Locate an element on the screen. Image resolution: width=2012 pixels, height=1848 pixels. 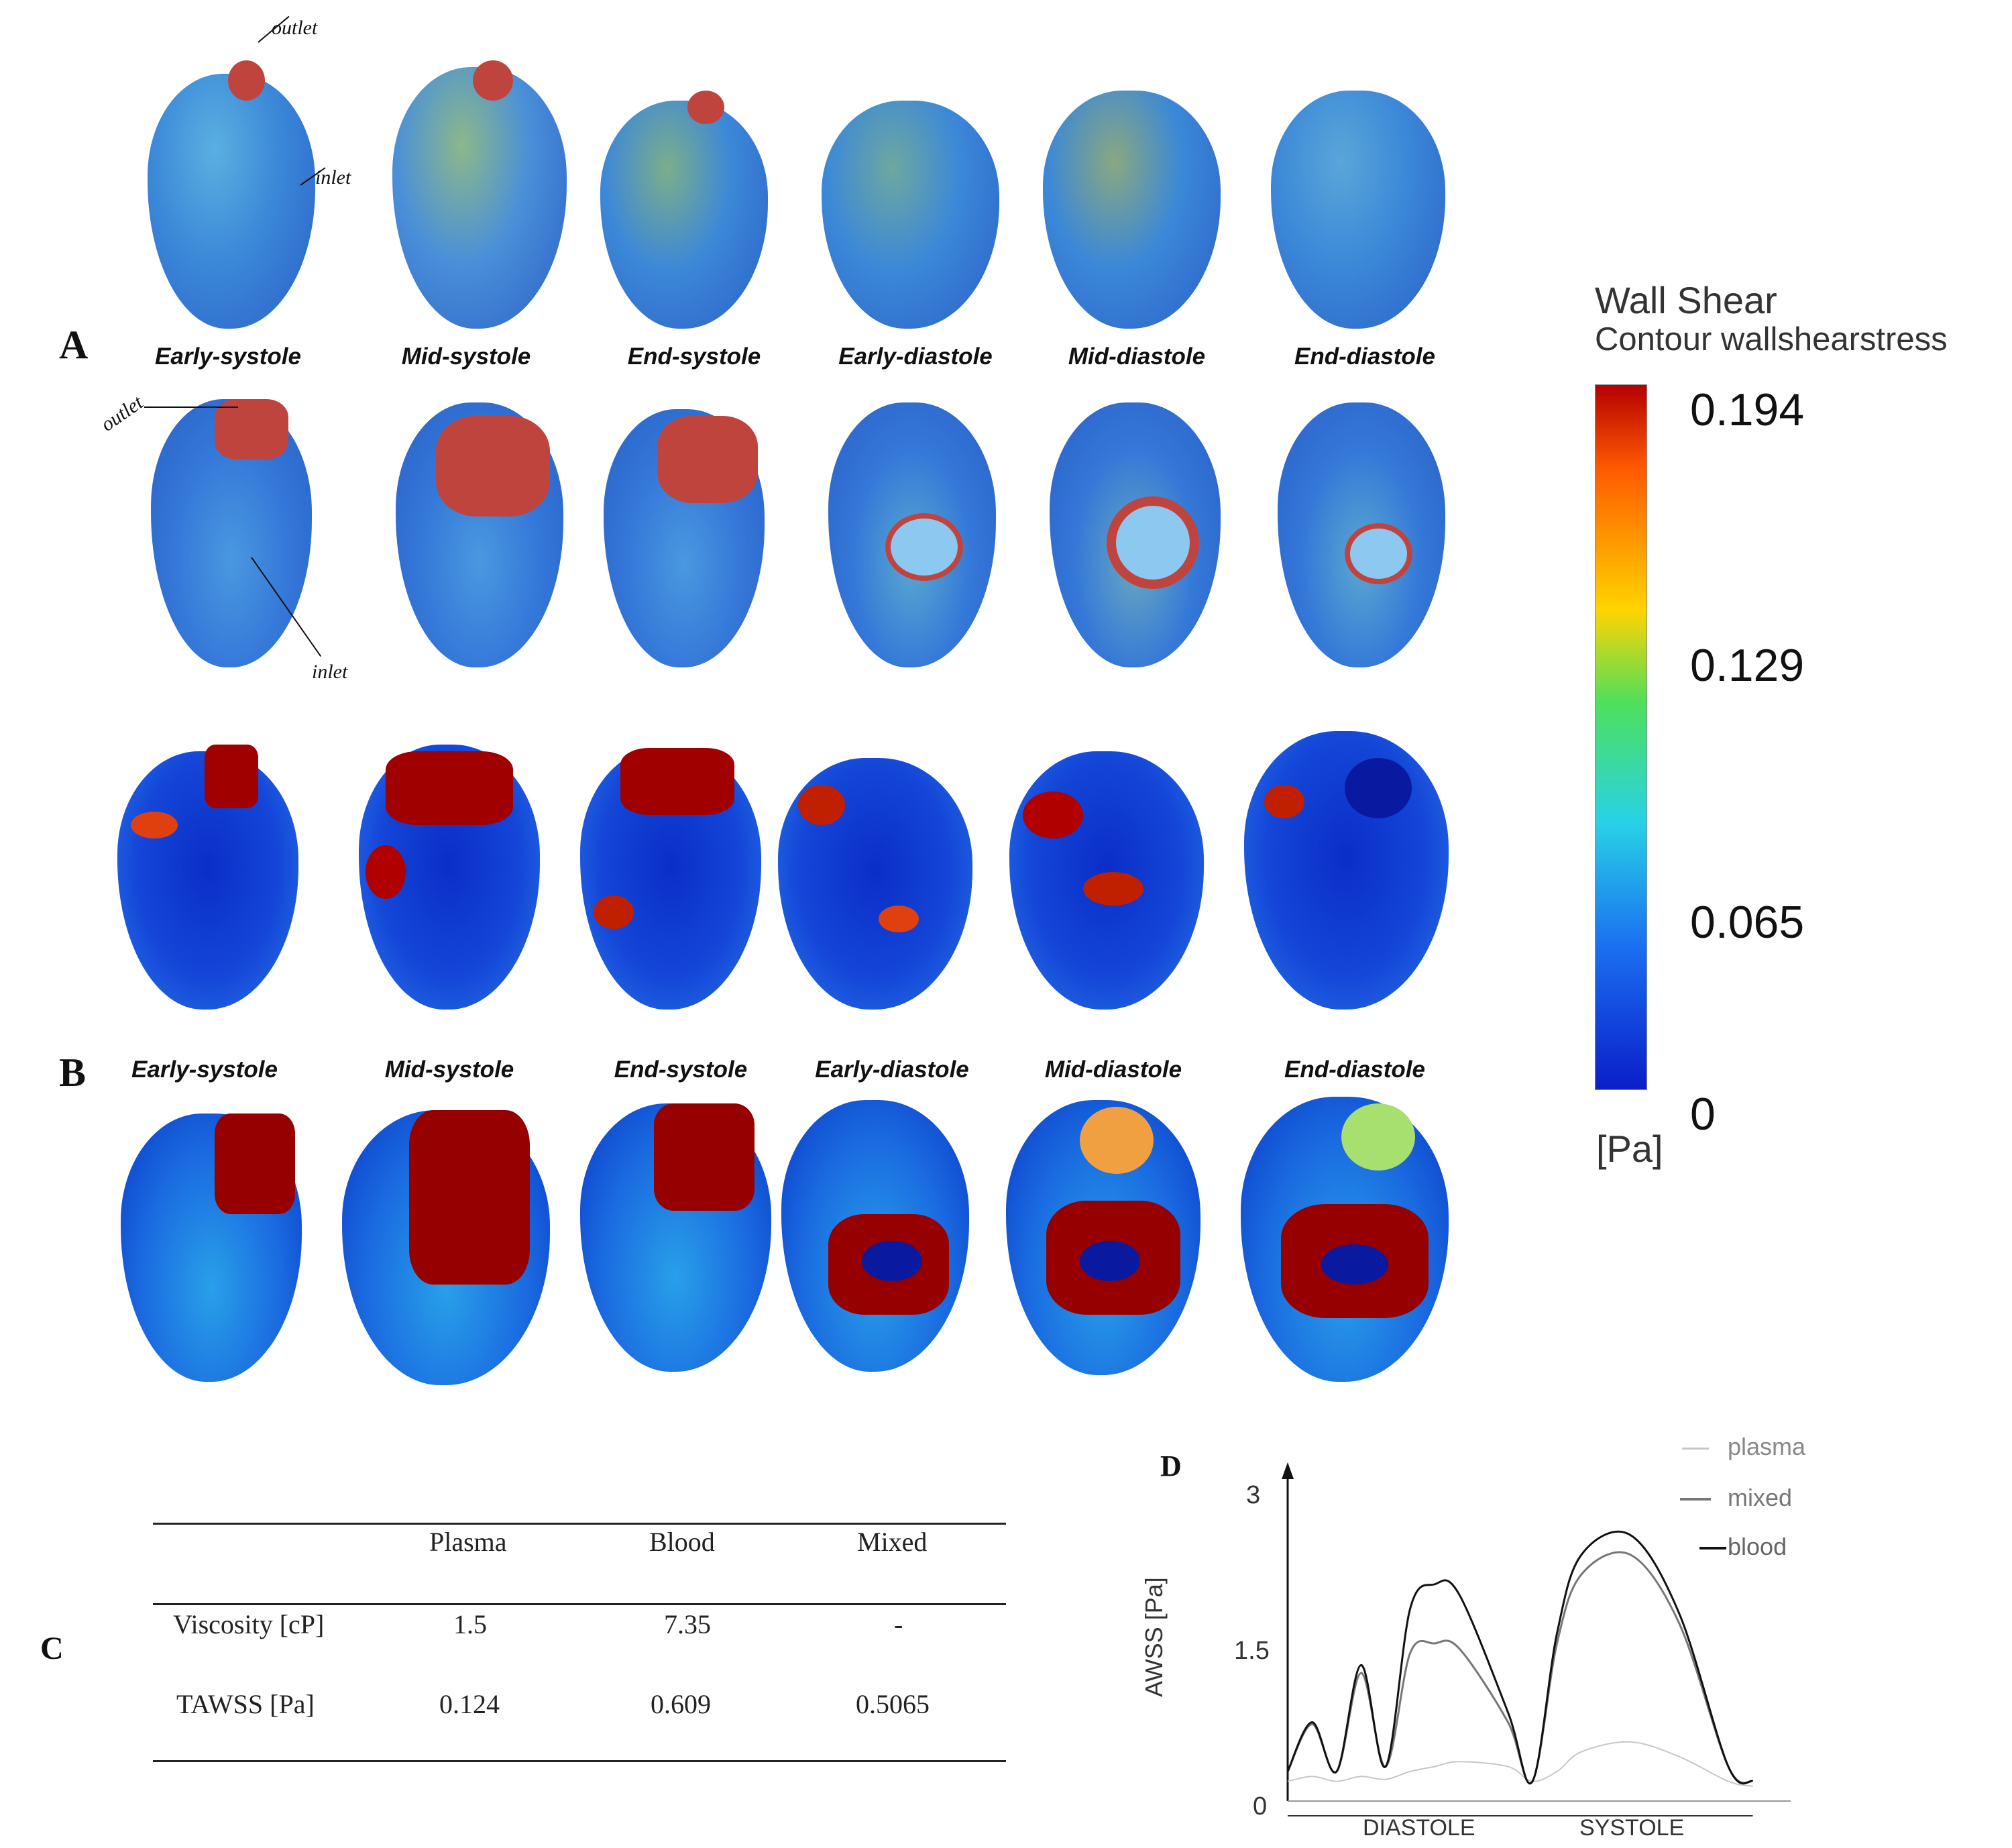
phase-label: End-diastole is located at coordinates (1365, 356).